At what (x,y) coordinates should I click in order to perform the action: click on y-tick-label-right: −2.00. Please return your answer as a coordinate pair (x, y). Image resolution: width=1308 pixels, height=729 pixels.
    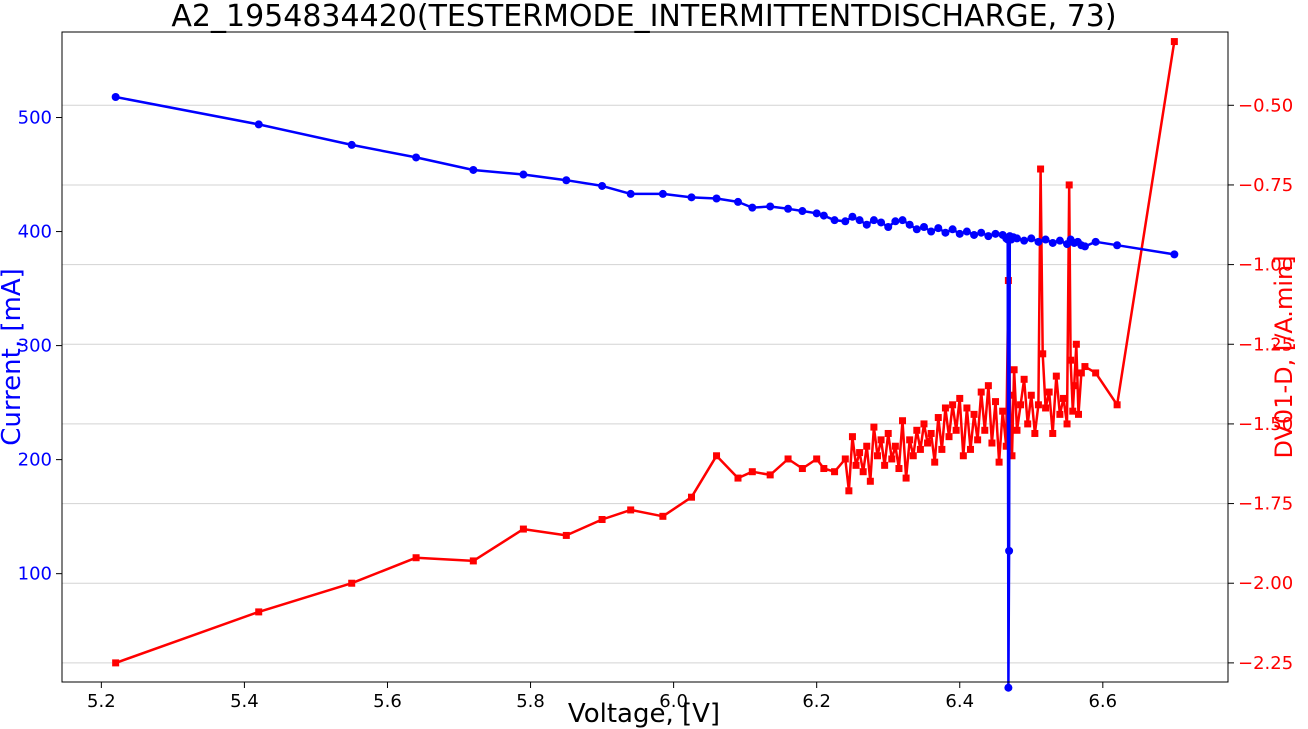
    Looking at the image, I should click on (1265, 583).